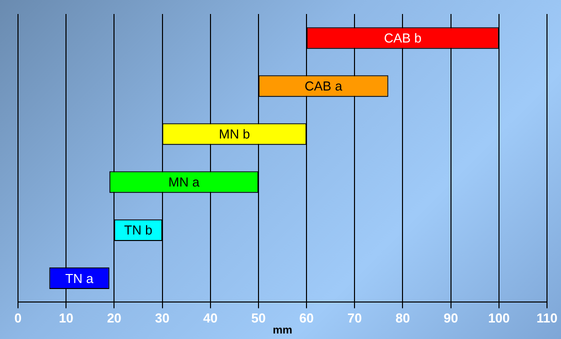  I want to click on x-tick-label: 80, so click(402, 318).